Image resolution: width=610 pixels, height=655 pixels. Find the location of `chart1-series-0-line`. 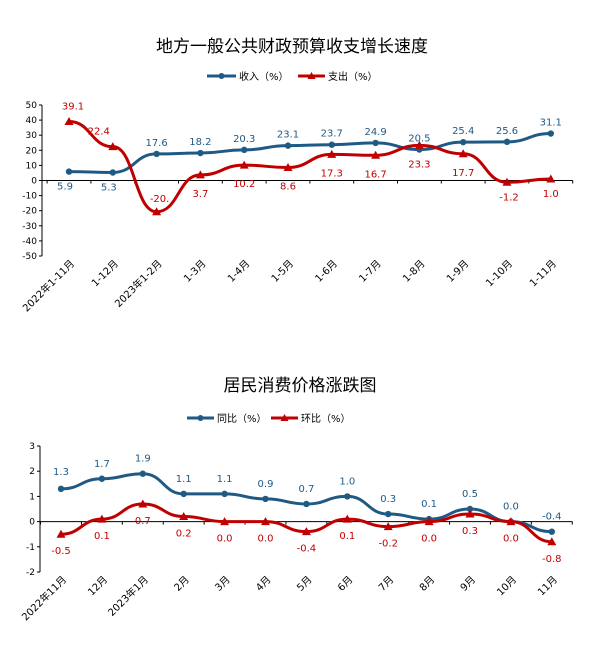

chart1-series-0-line is located at coordinates (309, 153).